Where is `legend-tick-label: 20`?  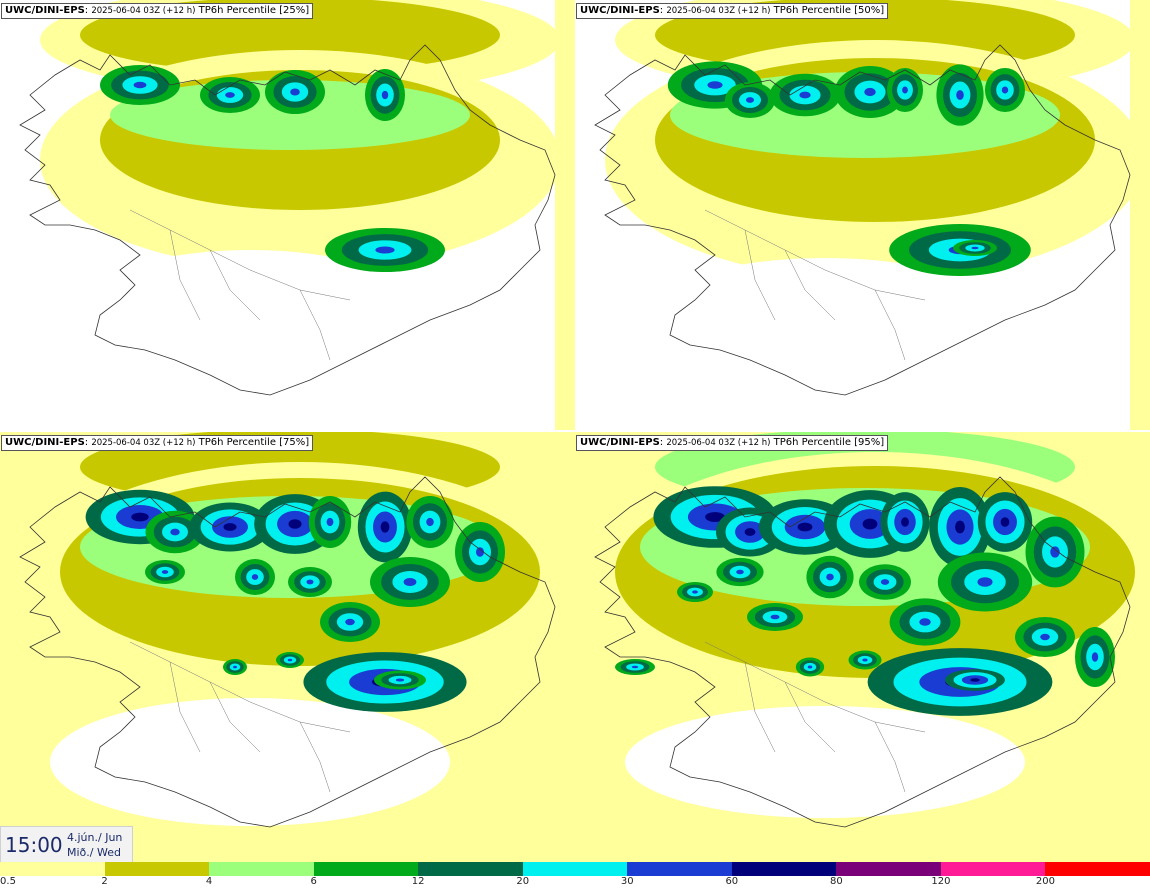
legend-tick-label: 20 is located at coordinates (523, 881).